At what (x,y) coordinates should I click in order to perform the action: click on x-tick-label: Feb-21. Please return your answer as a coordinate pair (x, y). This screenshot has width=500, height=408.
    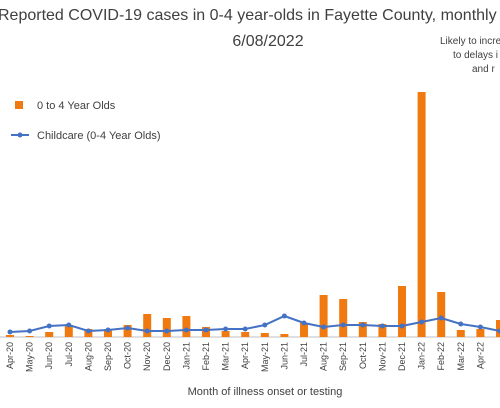
    Looking at the image, I should click on (206, 356).